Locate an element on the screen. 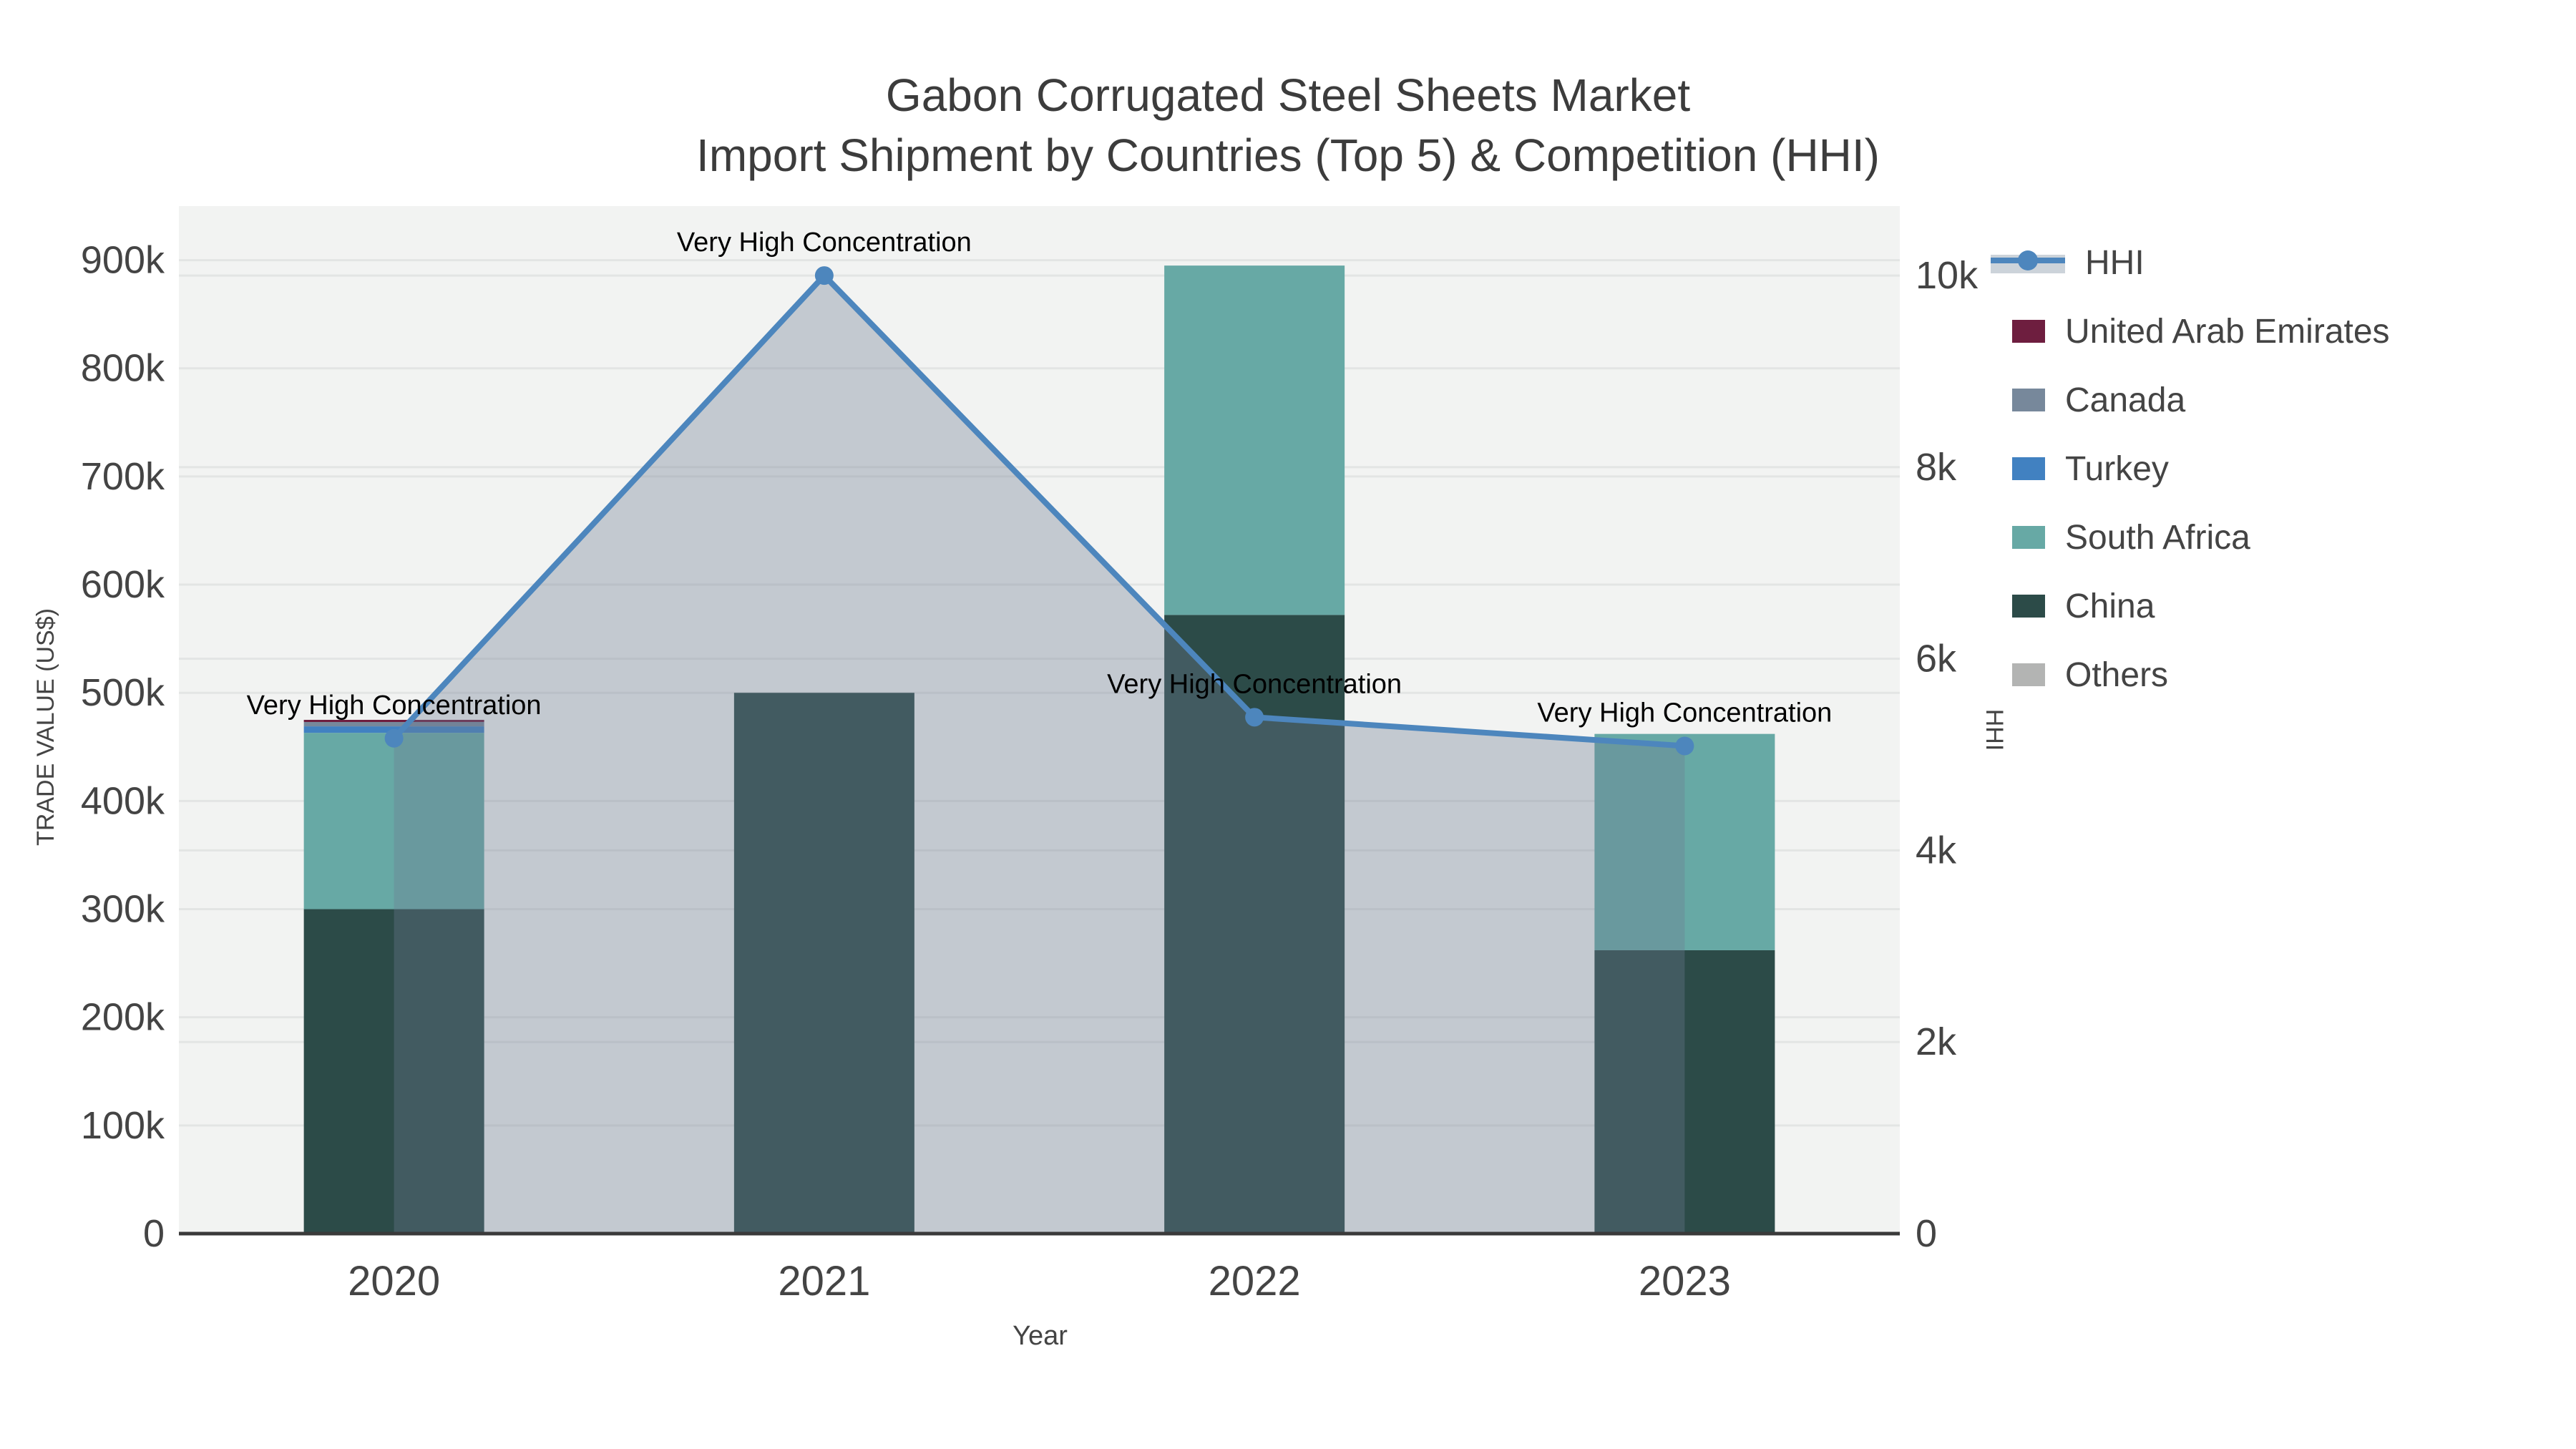 The width and height of the screenshot is (2576, 1449). legend-item-hhi: HHI is located at coordinates (2190, 262).